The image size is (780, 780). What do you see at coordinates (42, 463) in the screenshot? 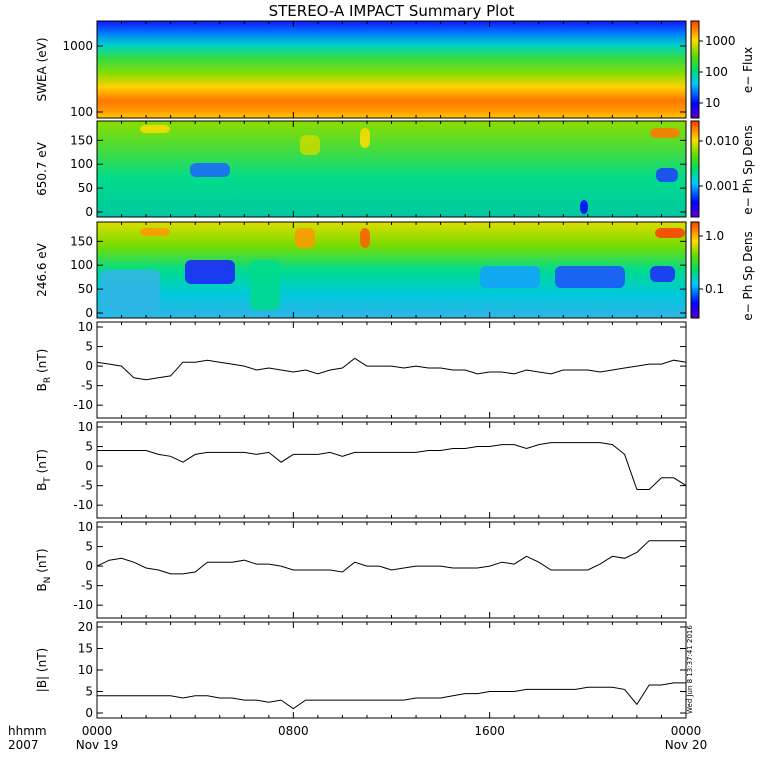
I see `bt-ylabel-unit: (nT)` at bounding box center [42, 463].